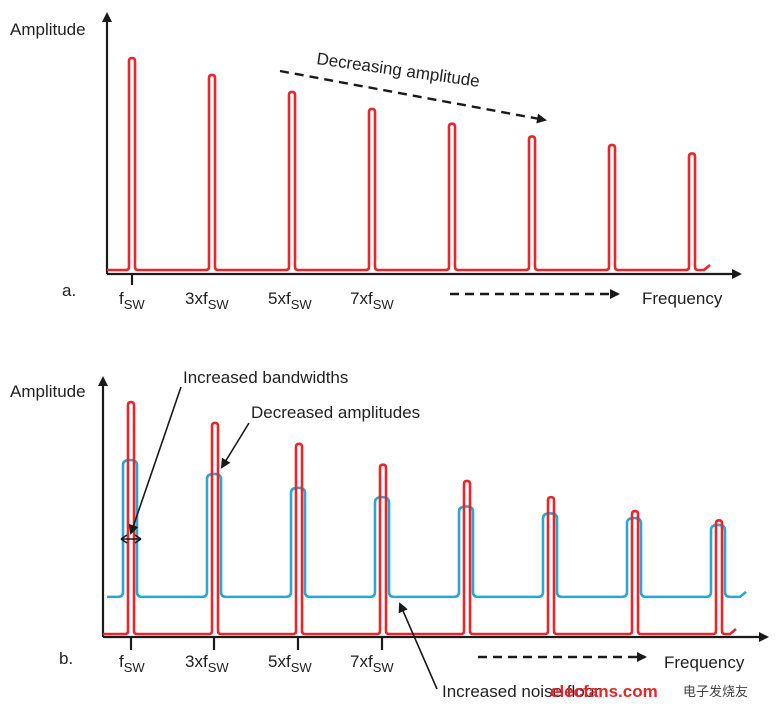 The height and width of the screenshot is (711, 777). I want to click on panel-b-letter: b., so click(66, 658).